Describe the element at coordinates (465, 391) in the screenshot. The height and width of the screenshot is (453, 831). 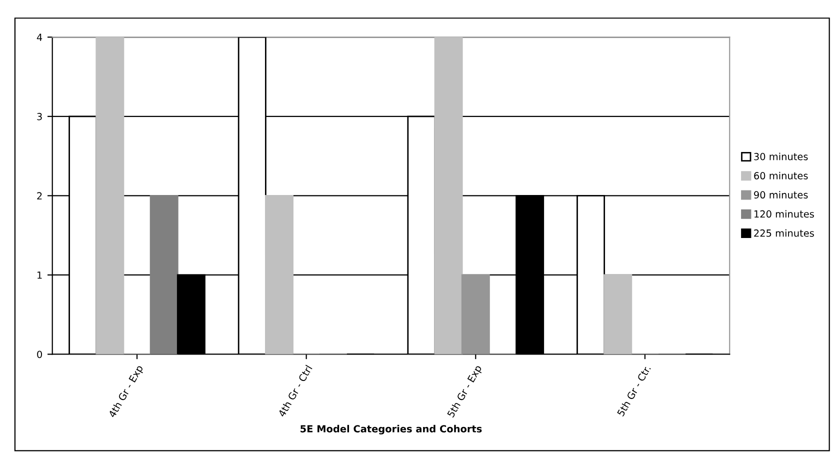
I see `x-tick-label: 5th Gr - Exp` at that location.